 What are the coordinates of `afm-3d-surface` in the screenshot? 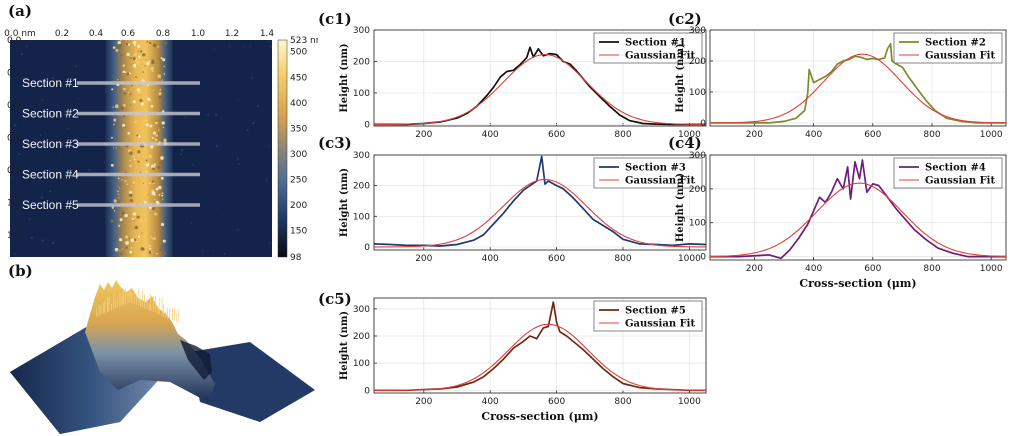 It's located at (162, 357).